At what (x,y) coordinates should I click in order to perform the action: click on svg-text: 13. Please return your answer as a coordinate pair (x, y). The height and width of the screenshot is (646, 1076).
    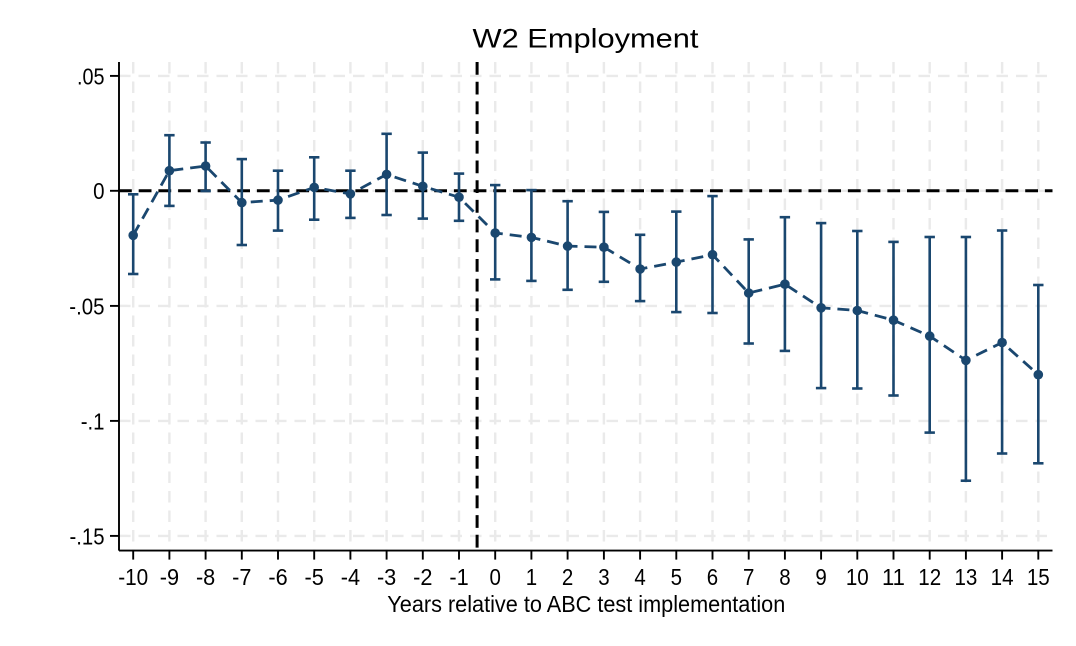
    Looking at the image, I should click on (965, 577).